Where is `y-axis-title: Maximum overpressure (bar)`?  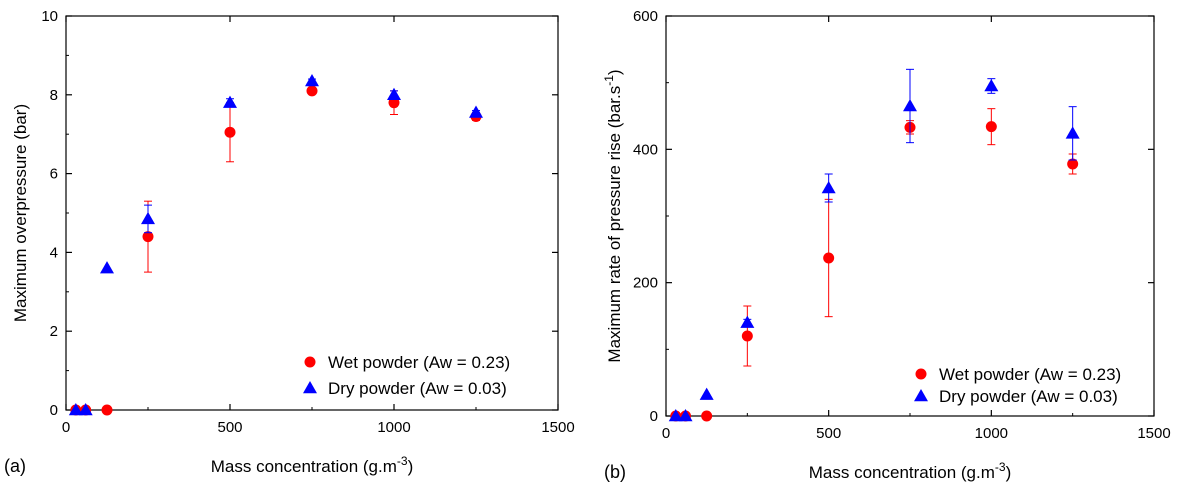 y-axis-title: Maximum overpressure (bar) is located at coordinates (20, 213).